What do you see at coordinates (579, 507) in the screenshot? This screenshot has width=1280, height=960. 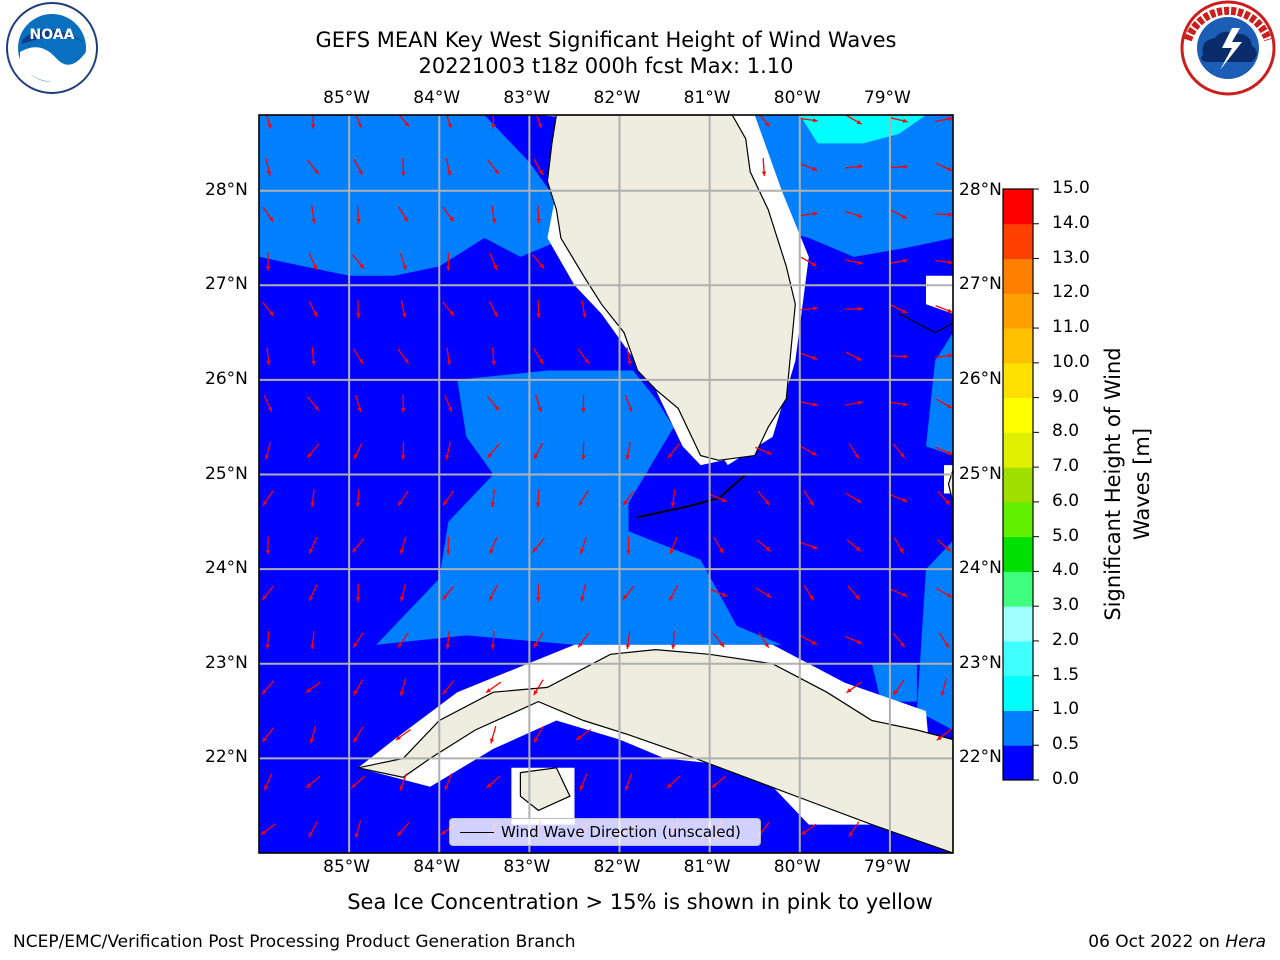 I see `region-west-florida-shelf` at bounding box center [579, 507].